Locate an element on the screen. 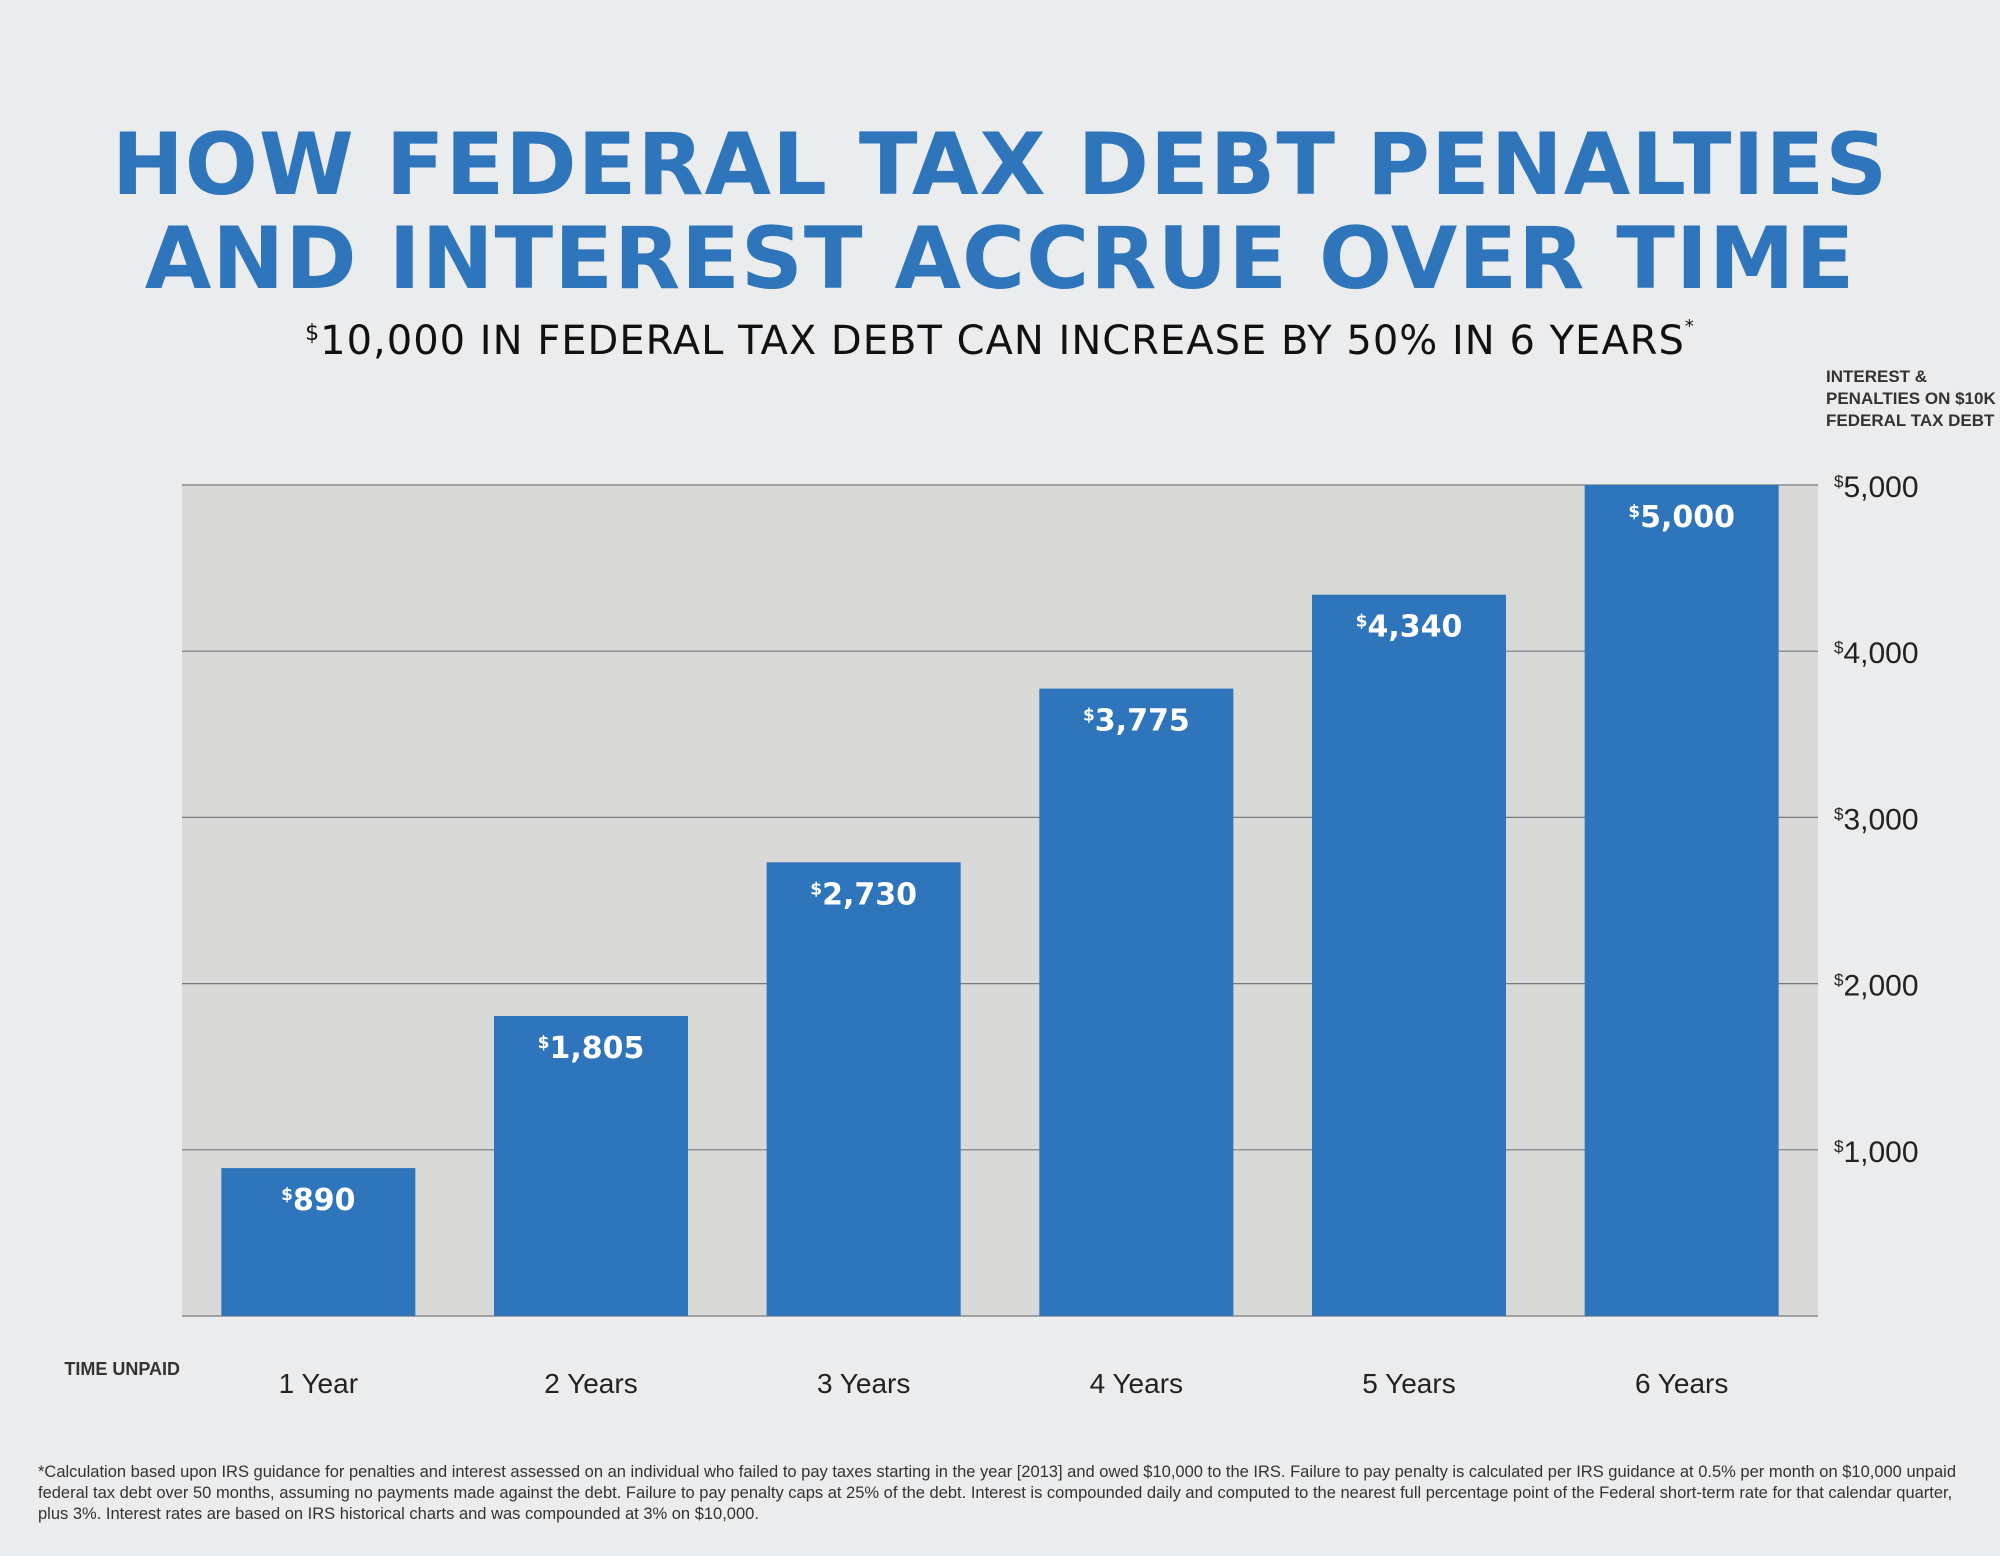  bar-data-label: $4,340 is located at coordinates (1409, 627).